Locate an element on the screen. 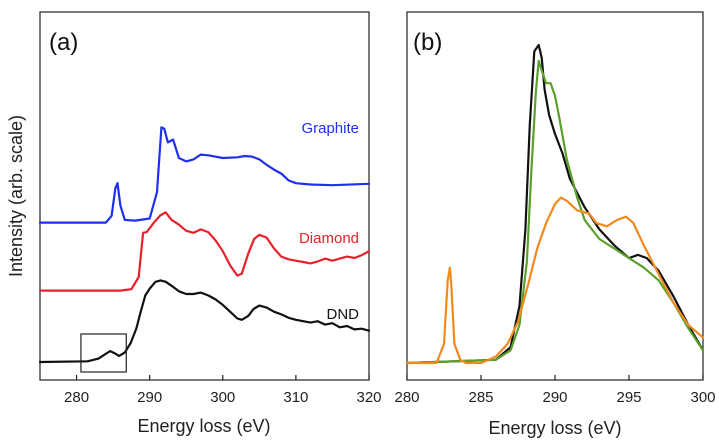 This screenshot has height=440, width=719. x-tick-label: 310 is located at coordinates (295, 397).